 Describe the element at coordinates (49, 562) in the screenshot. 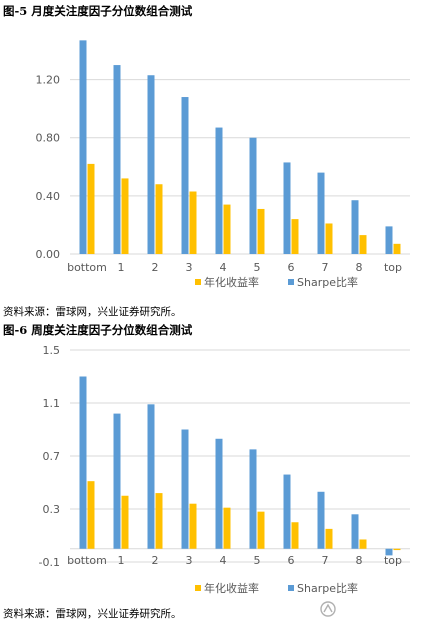

I see `y-tick-label: -0.1` at that location.